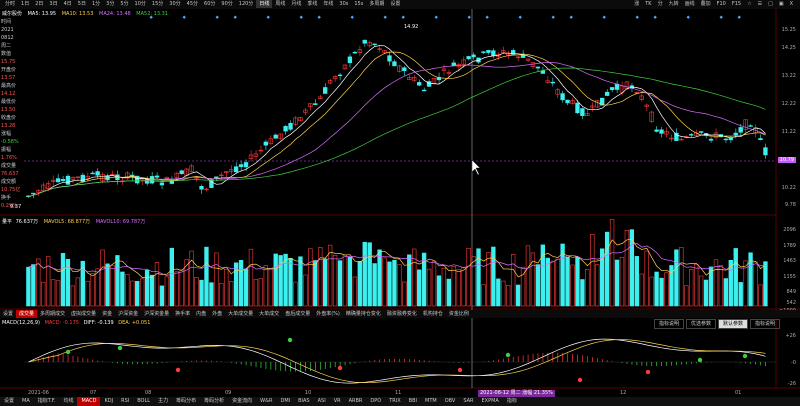  I want to click on period-tab-0: 分时, so click(10, 4).